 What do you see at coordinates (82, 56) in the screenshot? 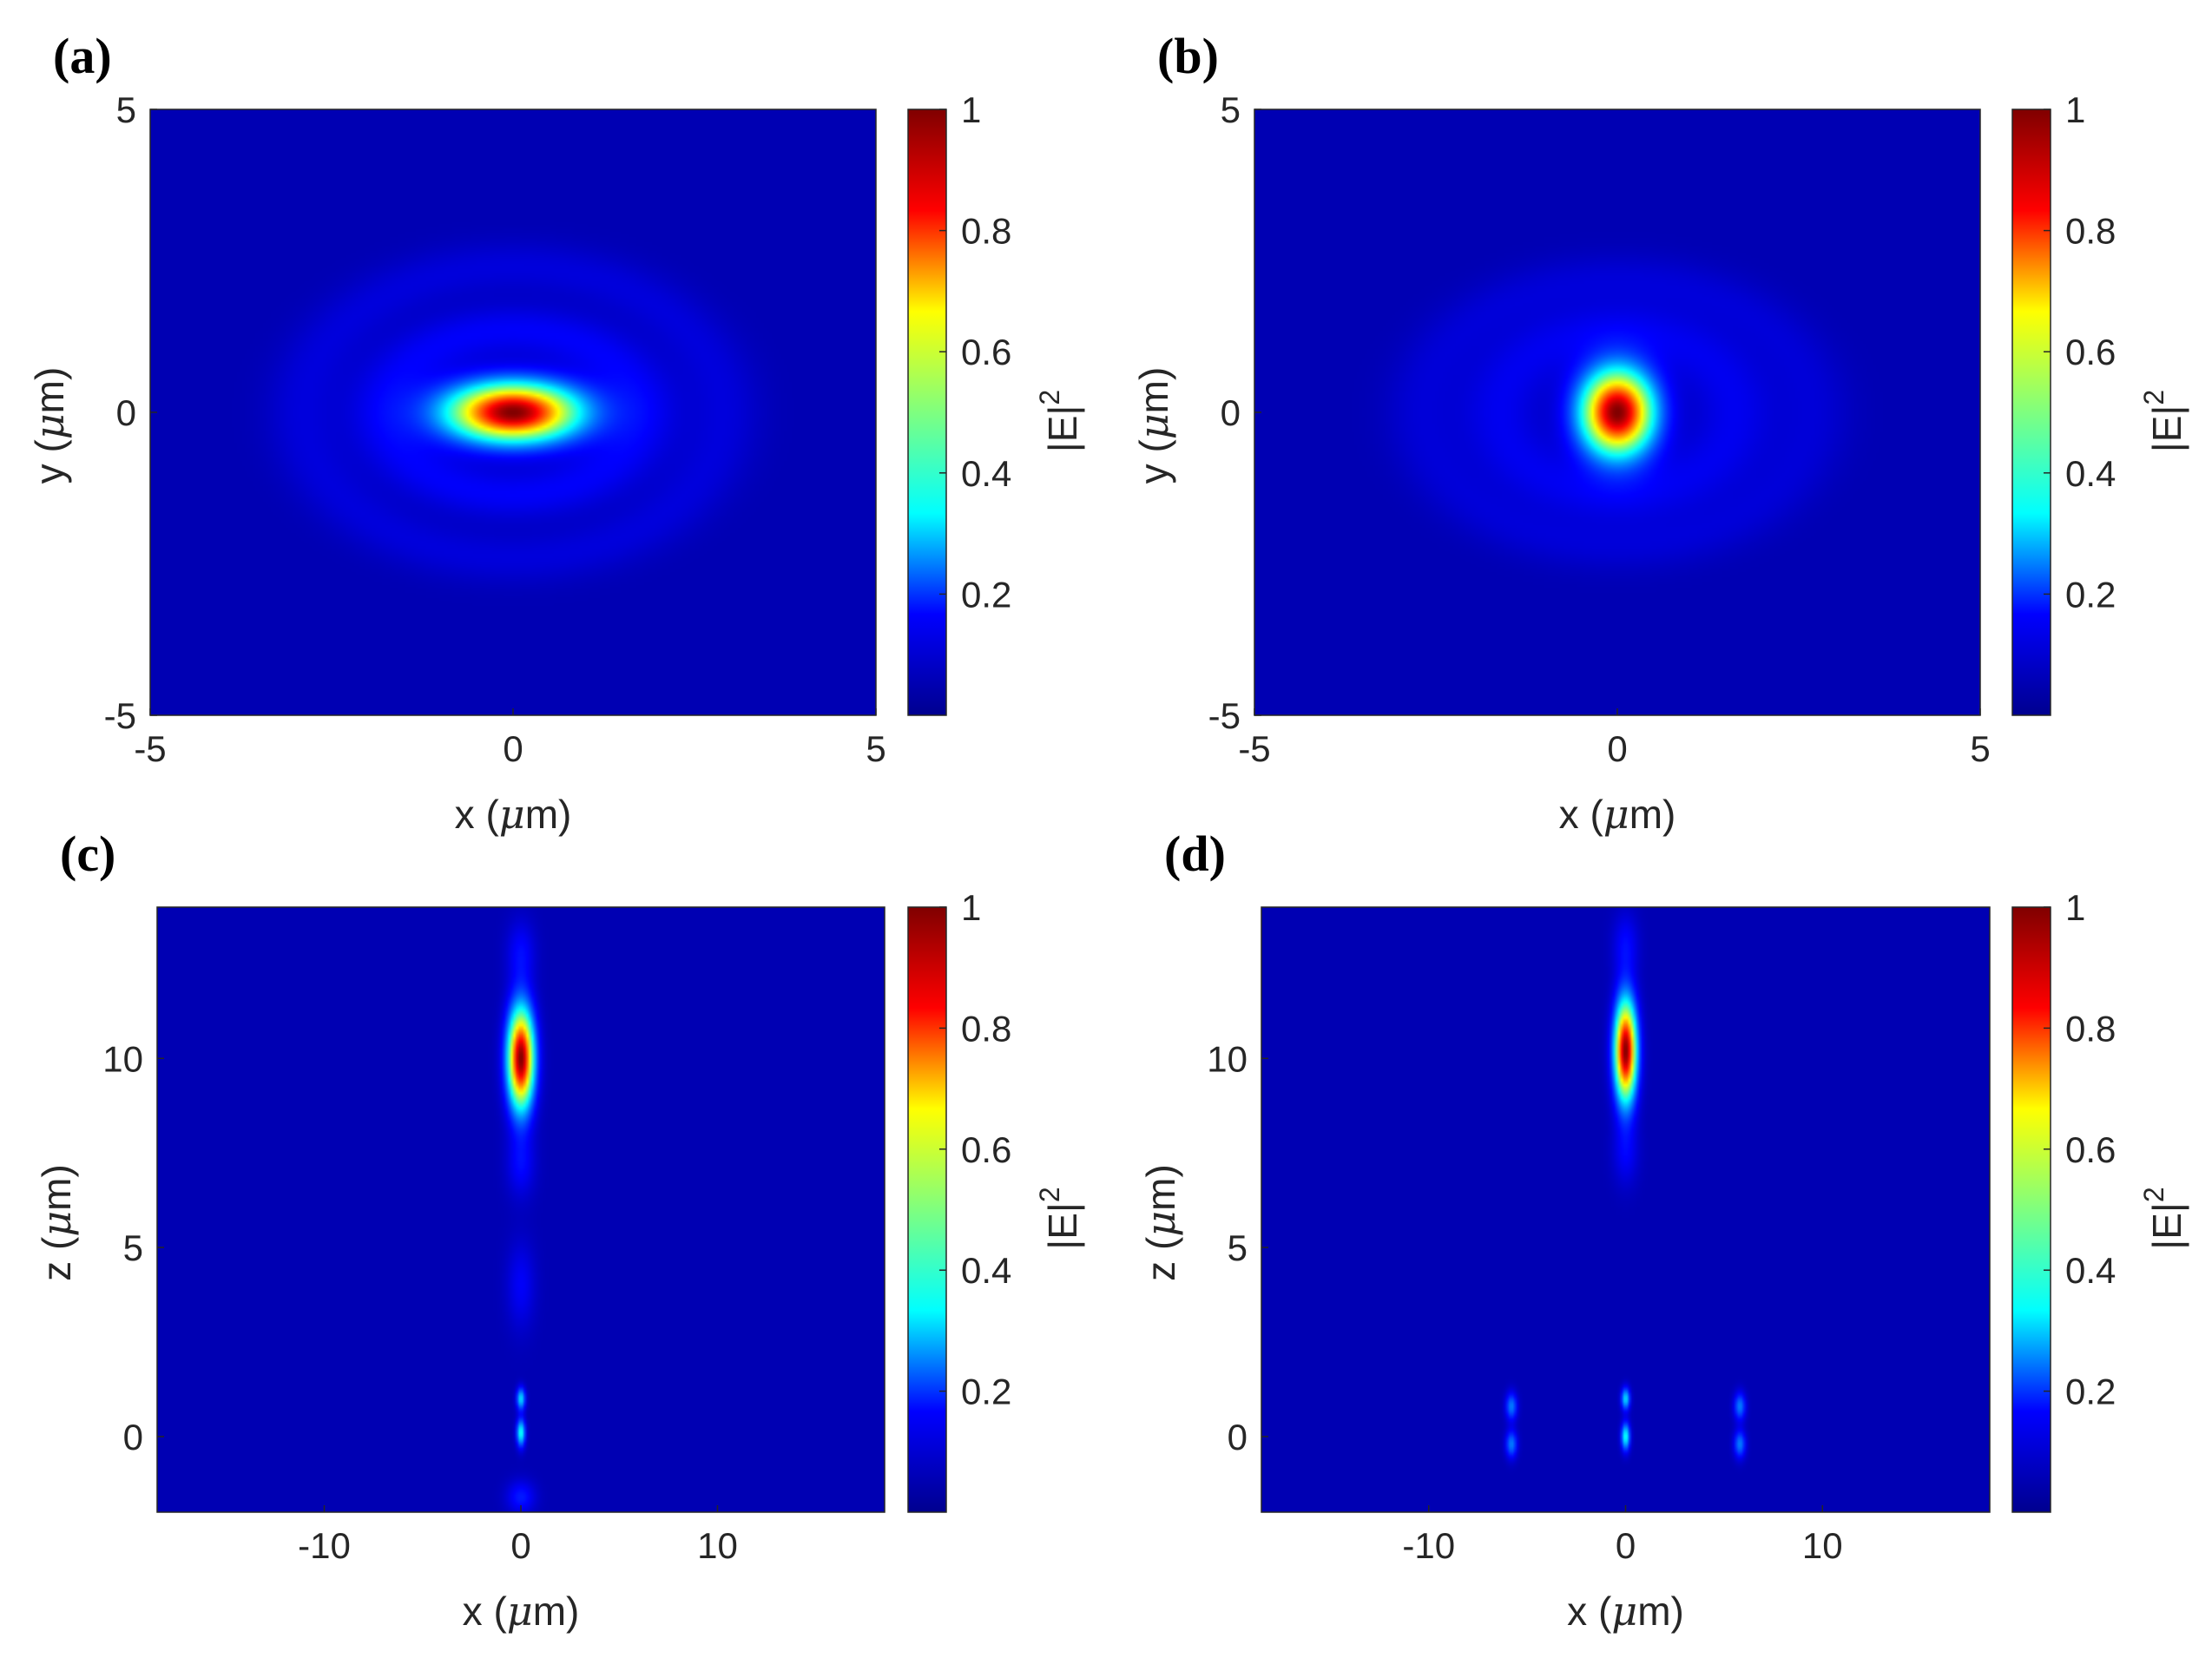
I see `panel-label: (a)` at bounding box center [82, 56].